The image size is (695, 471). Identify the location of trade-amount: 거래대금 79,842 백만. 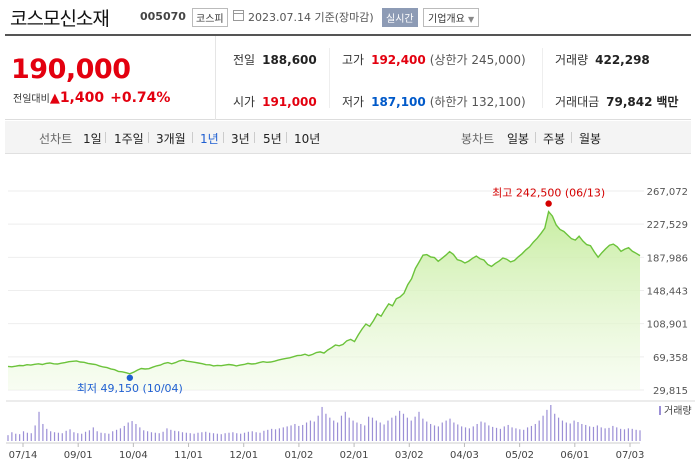
(616, 101).